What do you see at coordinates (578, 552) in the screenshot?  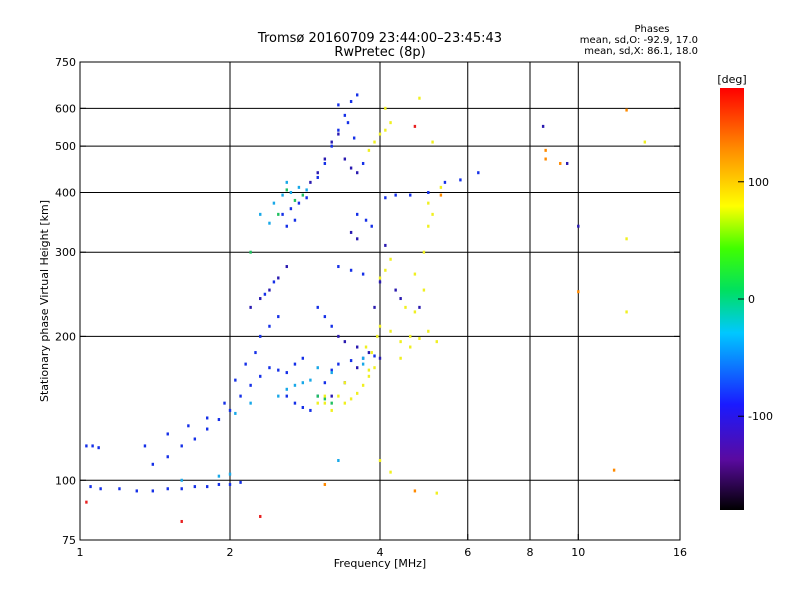 I see `x-tick-label: 10` at bounding box center [578, 552].